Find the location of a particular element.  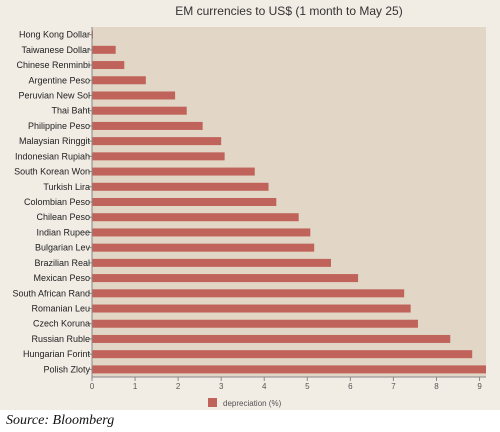

legend-label: depreciation (%) is located at coordinates (252, 403).